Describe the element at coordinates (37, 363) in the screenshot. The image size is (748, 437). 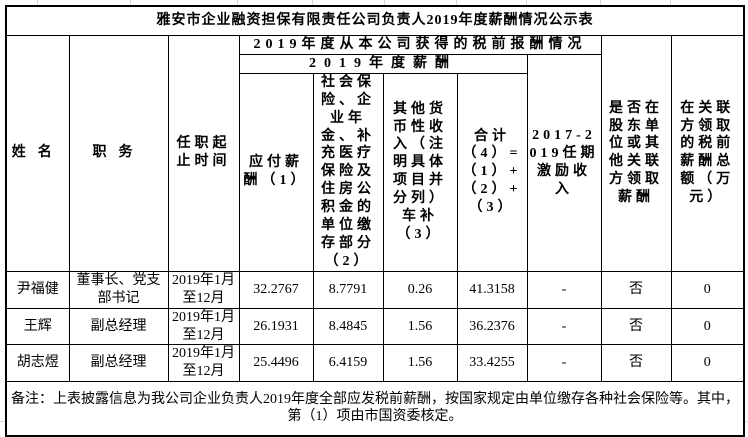
I see `cell-name: 胡志煜` at that location.